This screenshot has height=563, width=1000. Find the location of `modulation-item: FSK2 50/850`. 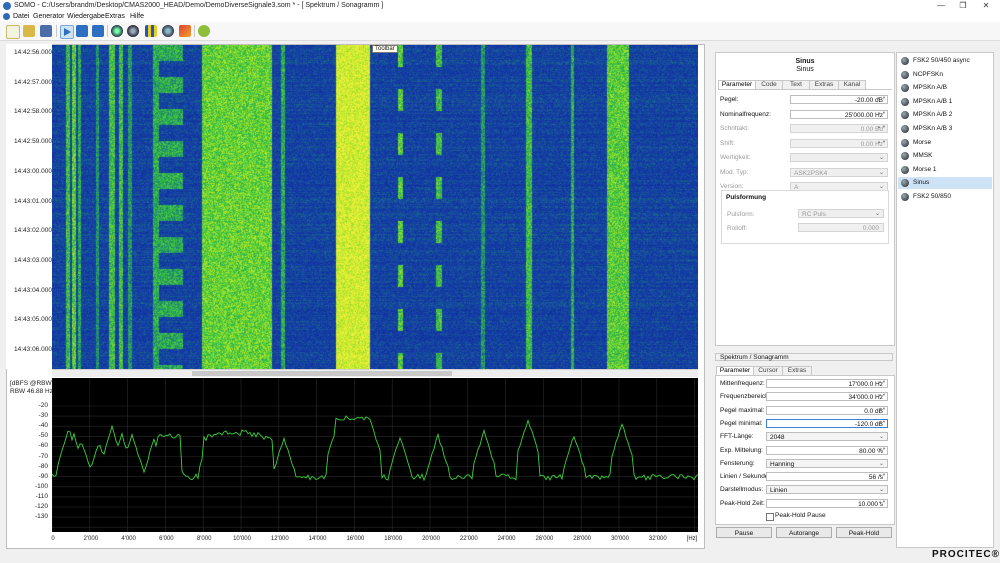

modulation-item: FSK2 50/850 is located at coordinates (945, 197).